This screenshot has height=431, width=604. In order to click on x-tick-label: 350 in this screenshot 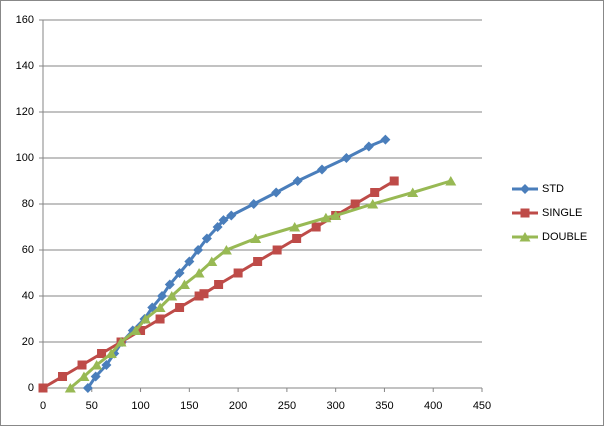, I will do `click(384, 406)`.